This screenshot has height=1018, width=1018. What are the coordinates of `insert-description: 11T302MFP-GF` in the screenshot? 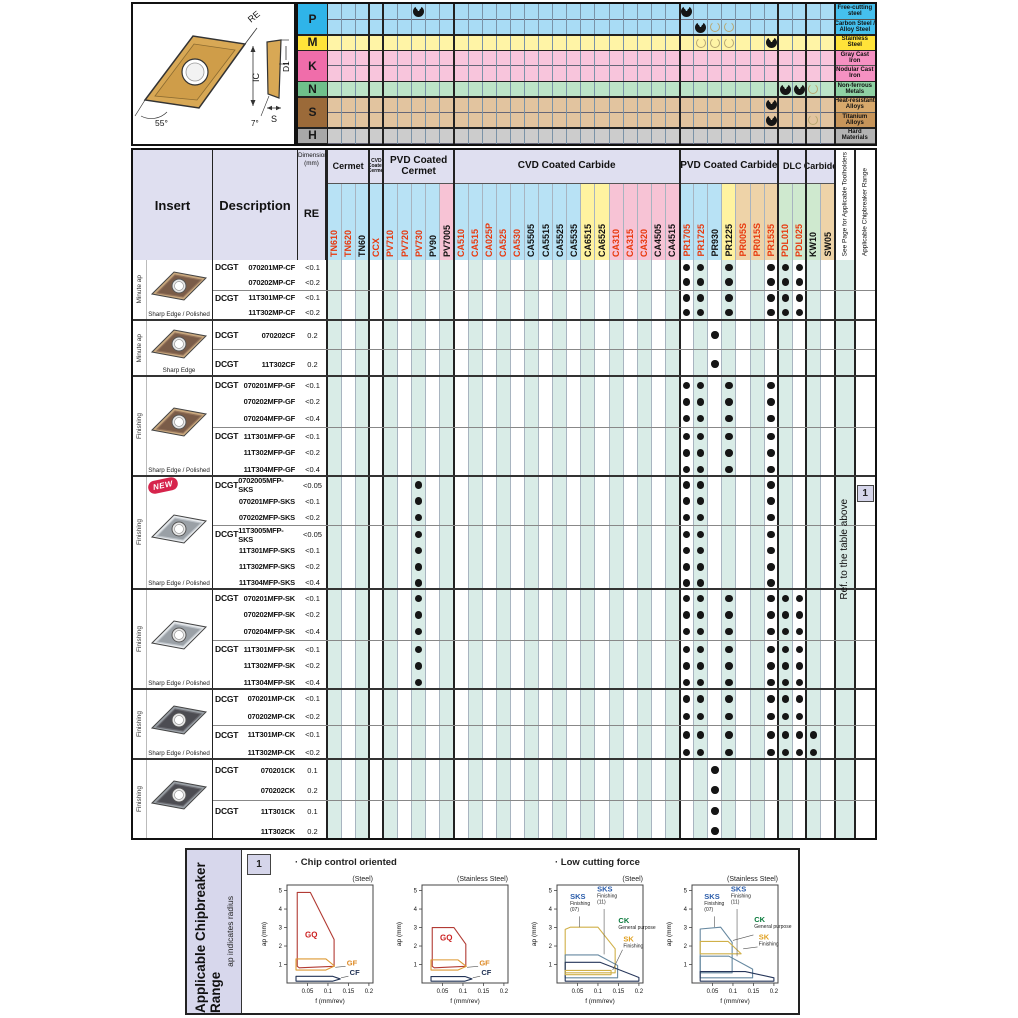 It's located at (255, 453).